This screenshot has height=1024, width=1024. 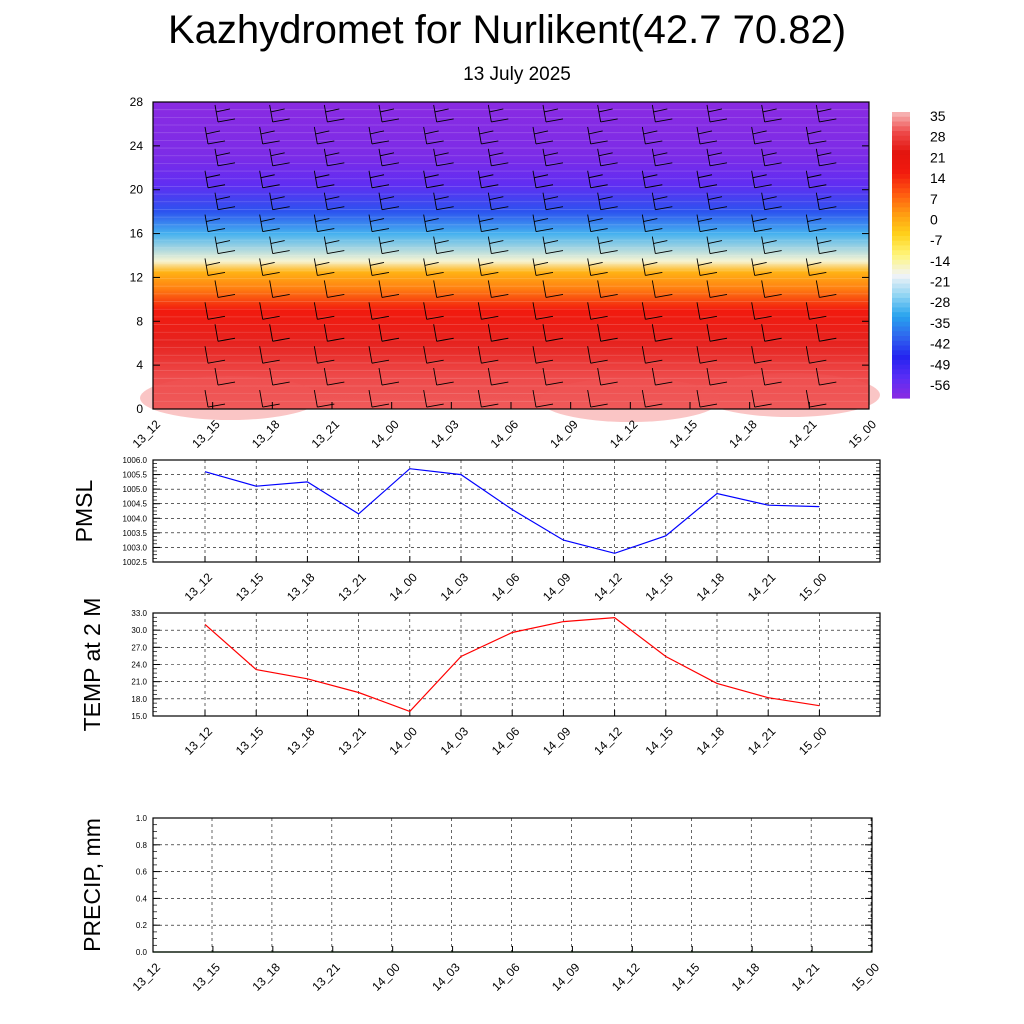 What do you see at coordinates (266, 434) in the screenshot?
I see `heatmap-xtick-label: 13_18` at bounding box center [266, 434].